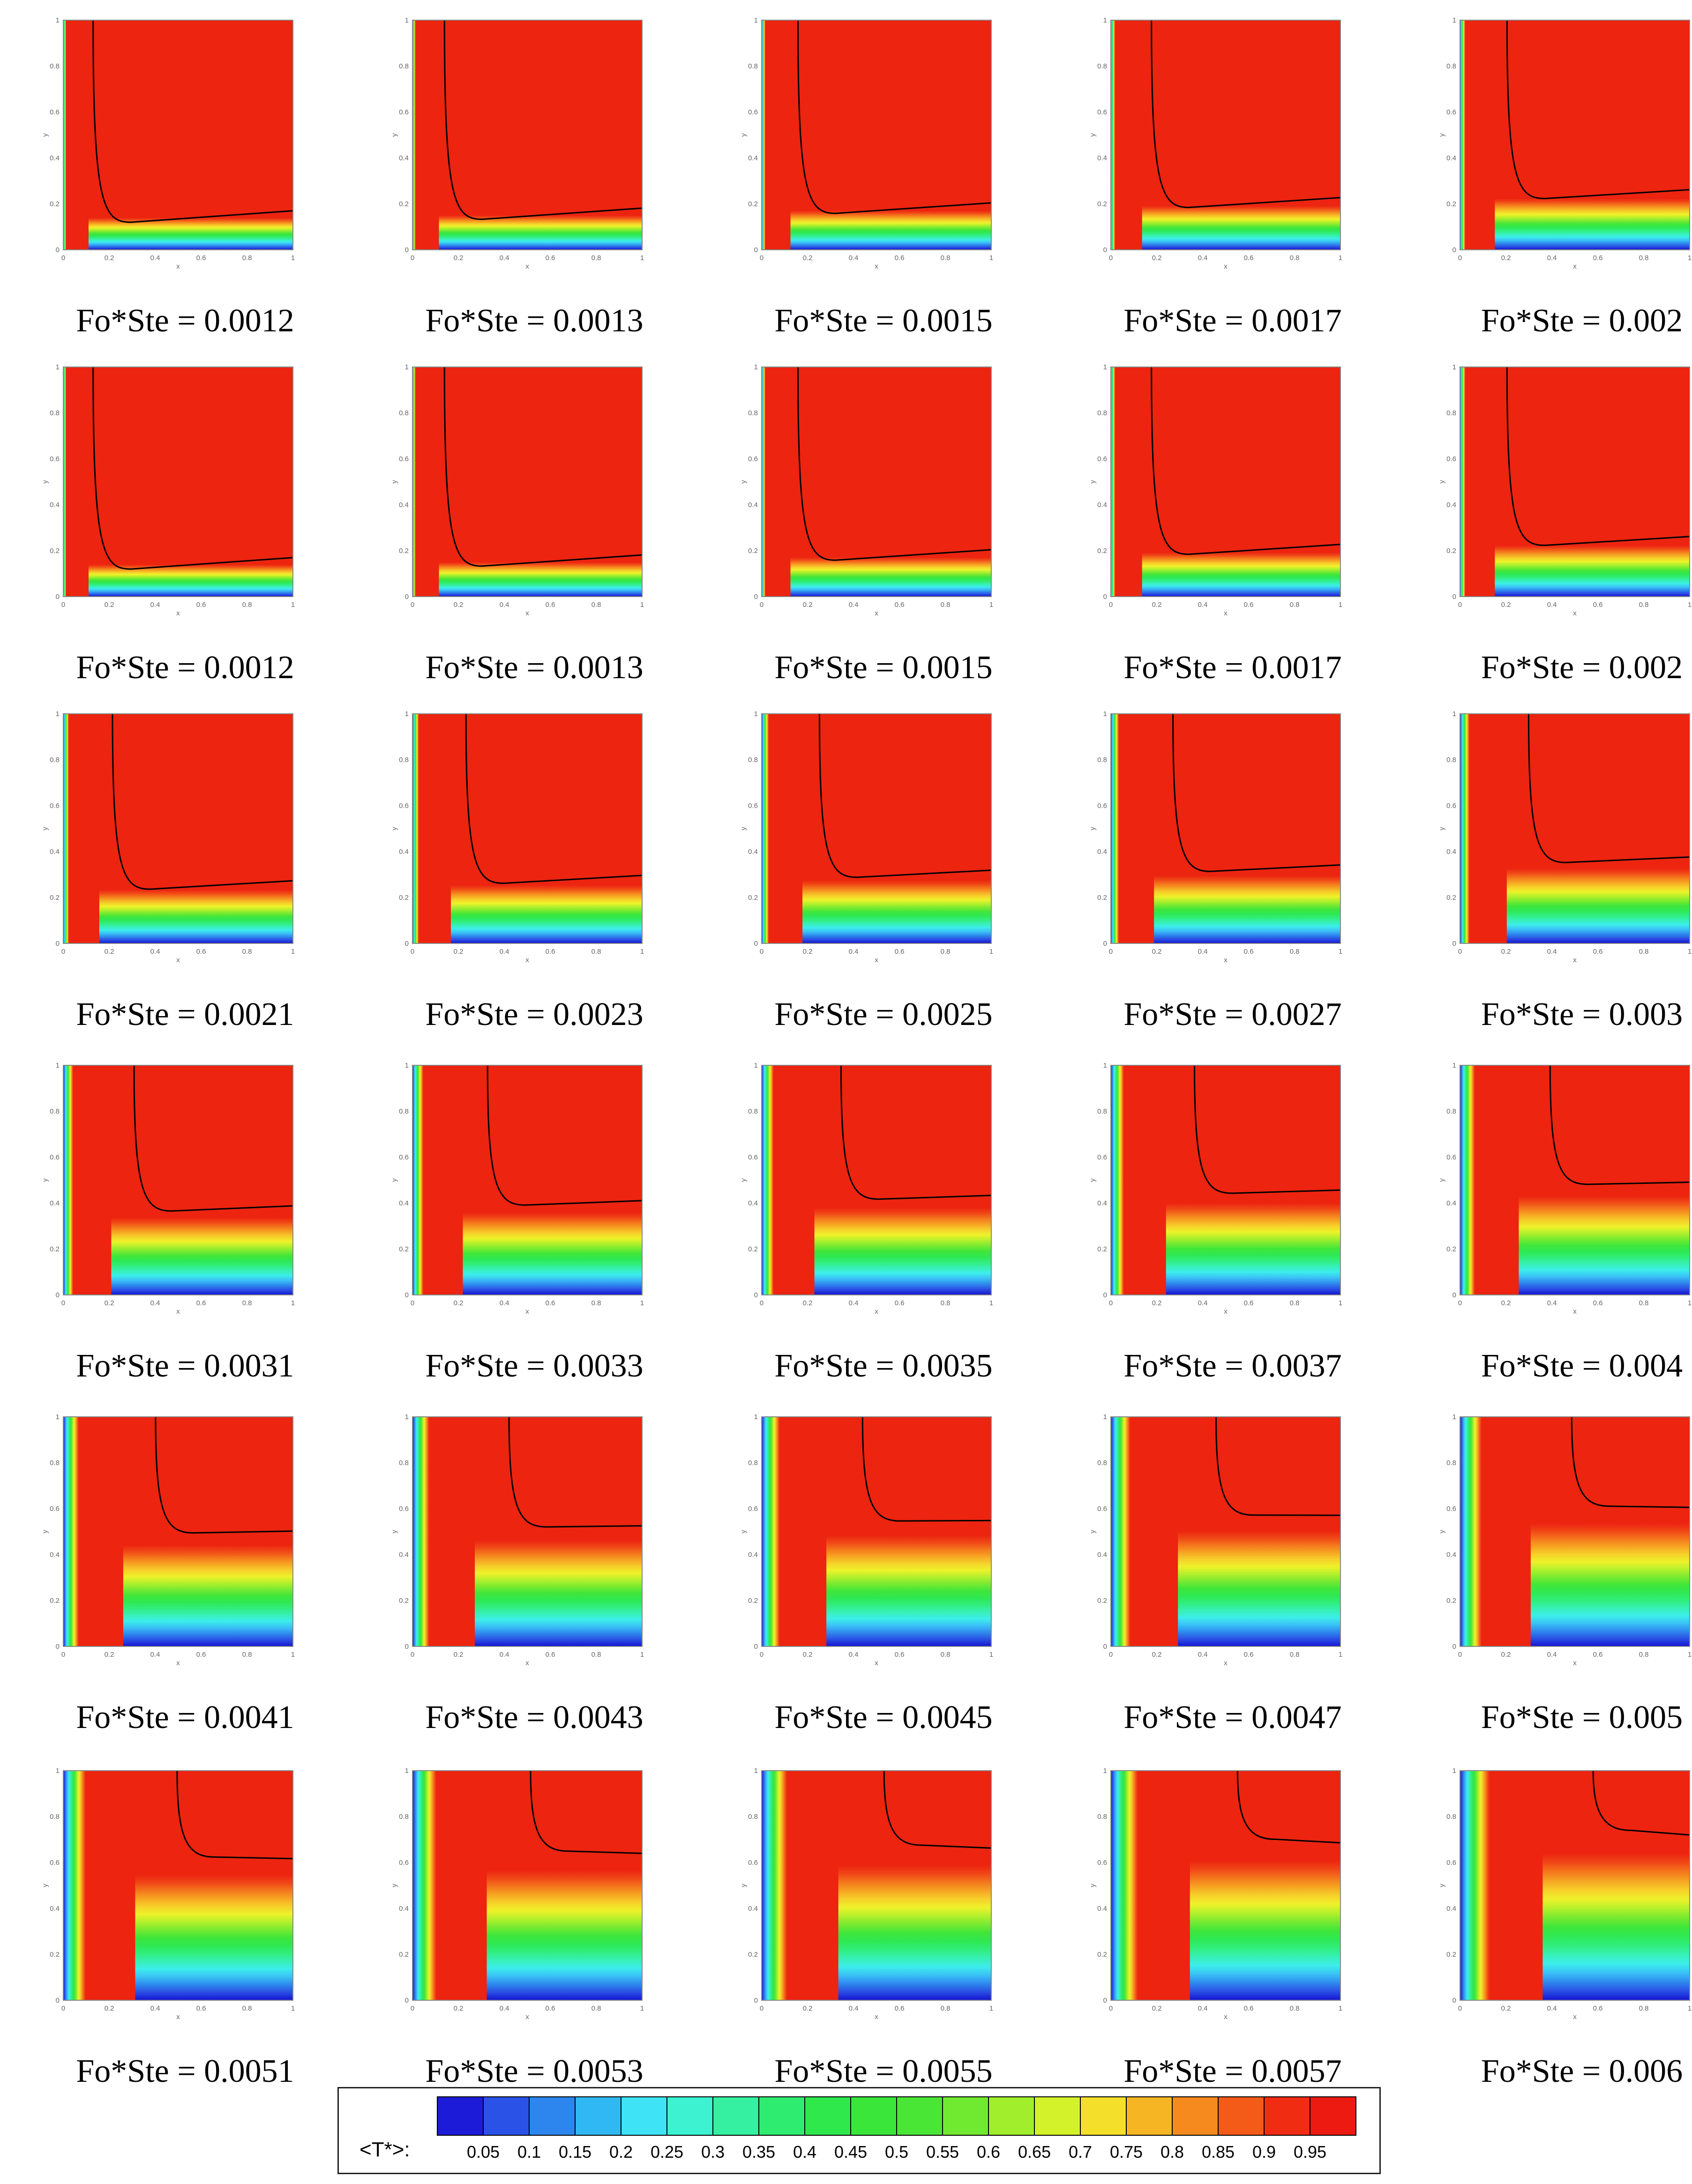 Image resolution: width=1692 pixels, height=2184 pixels. I want to click on panel-caption: Fo*Ste = 0.0041, so click(185, 1717).